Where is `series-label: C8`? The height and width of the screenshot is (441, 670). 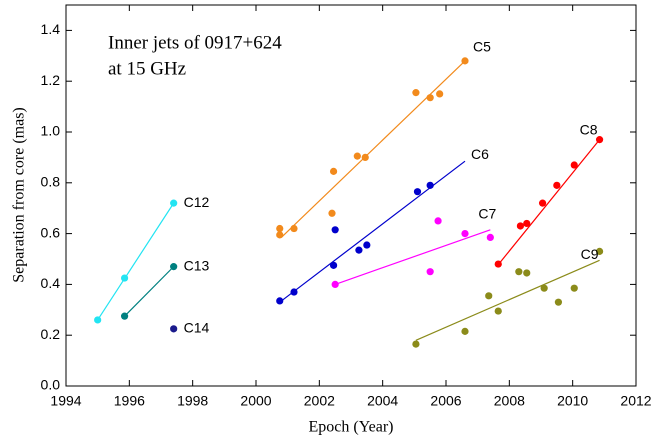 series-label: C8 is located at coordinates (589, 129).